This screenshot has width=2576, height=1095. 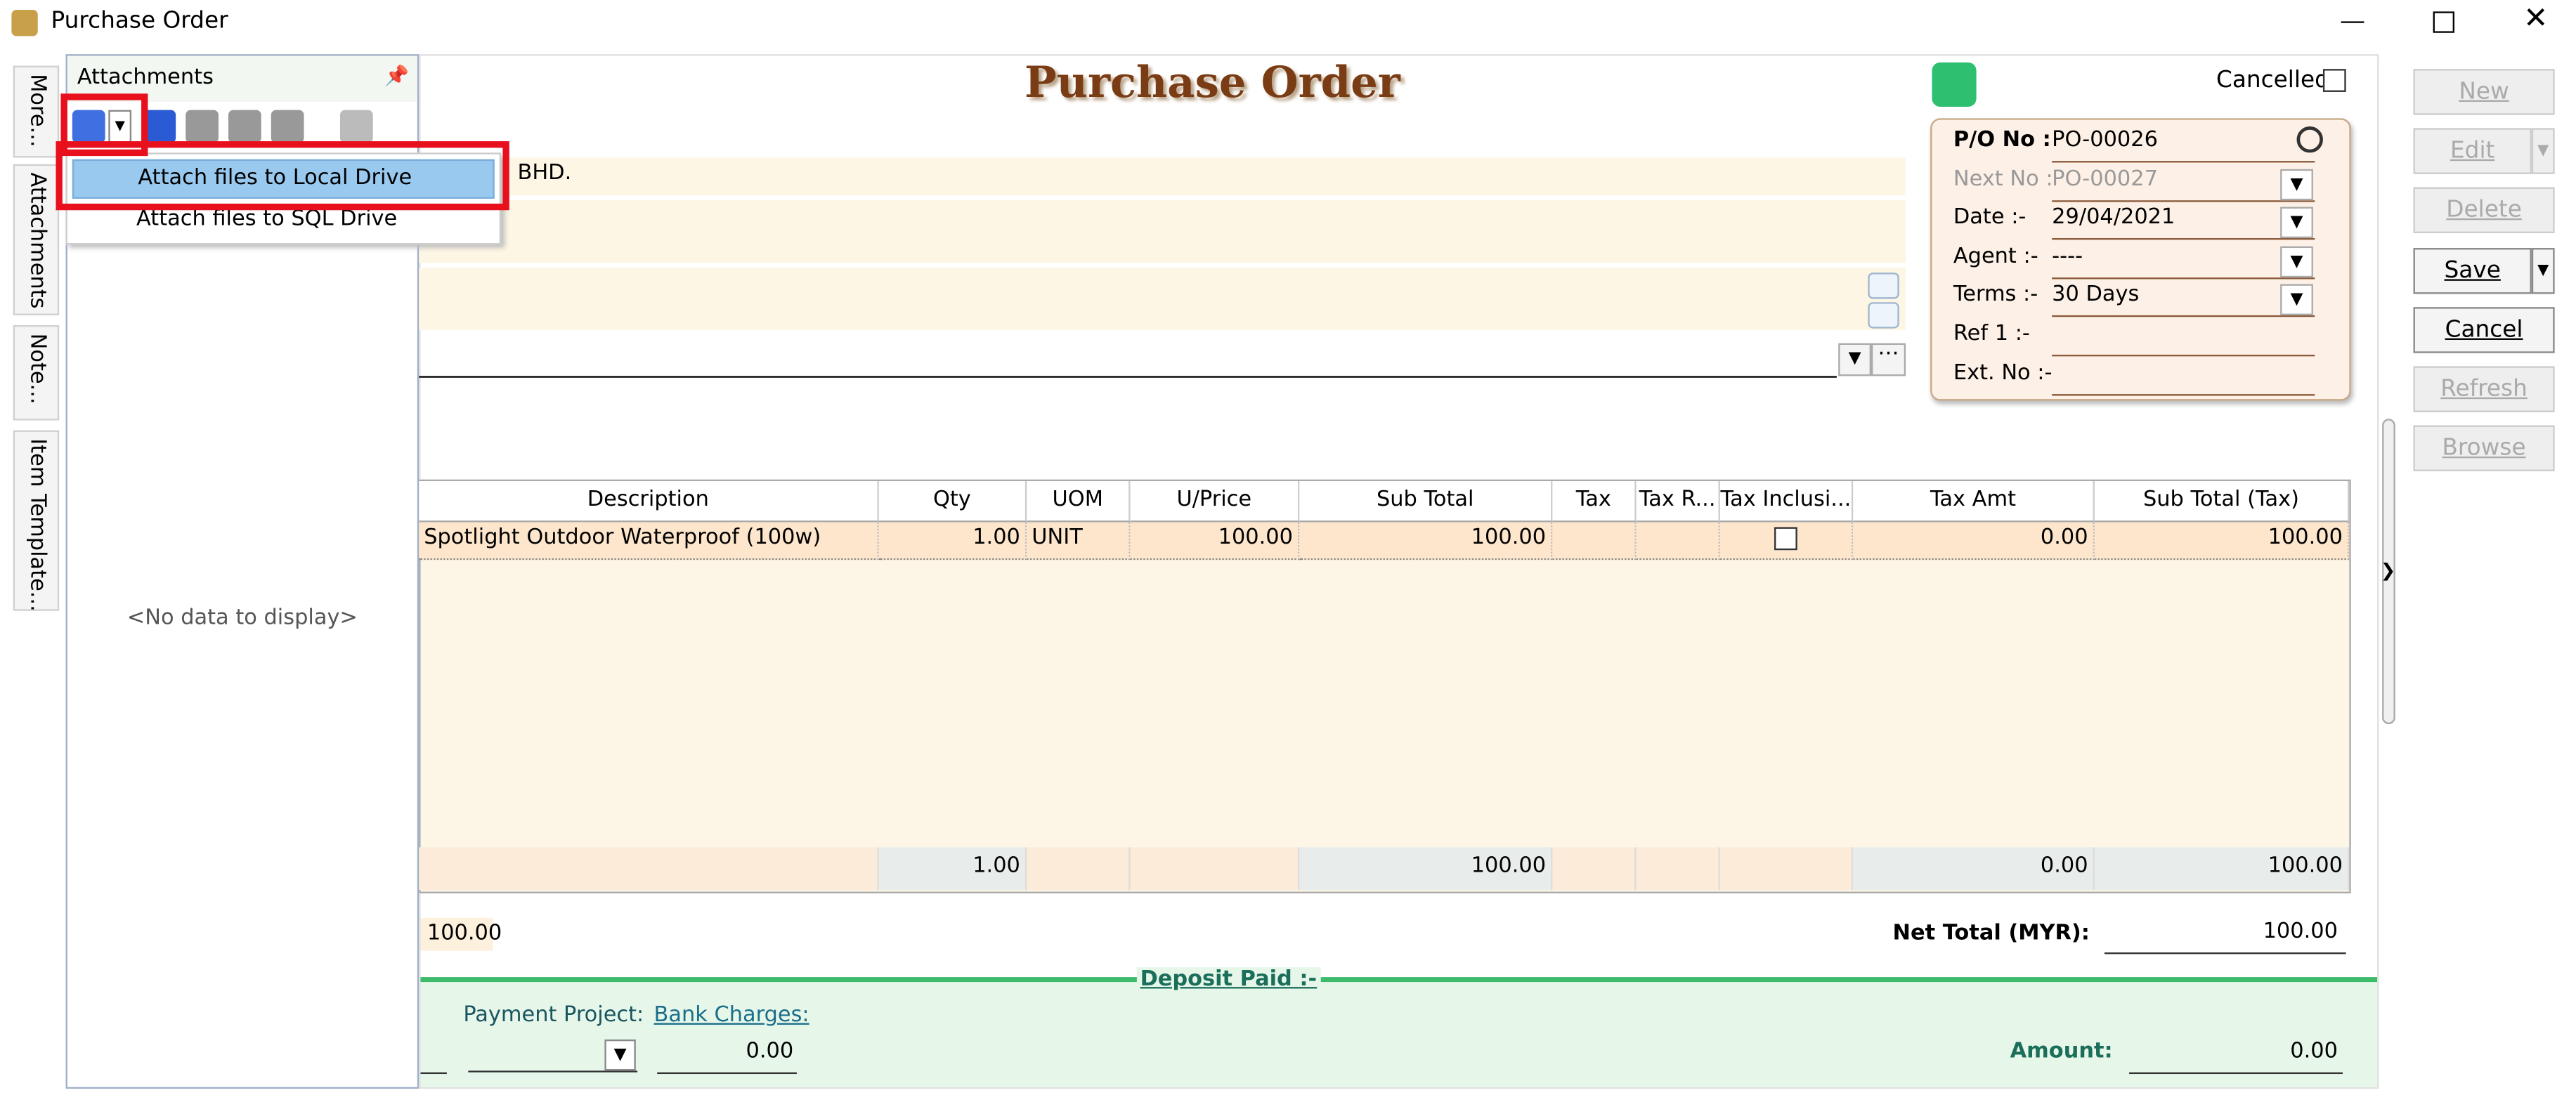 I want to click on expand-arrow: ❯, so click(x=2388, y=571).